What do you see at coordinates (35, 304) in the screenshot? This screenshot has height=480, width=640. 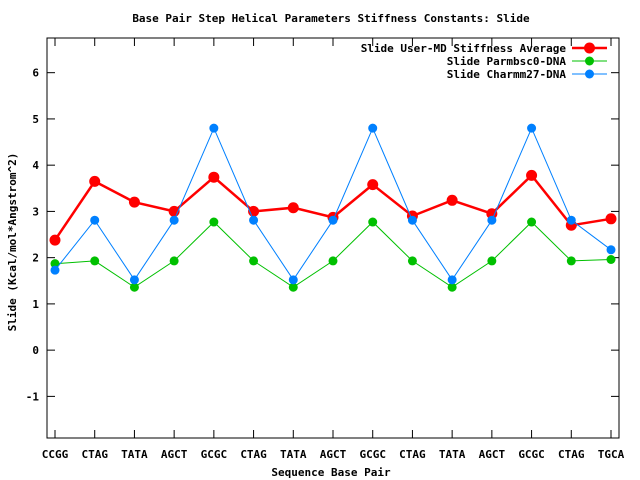 I see `y-tick-label: 1` at bounding box center [35, 304].